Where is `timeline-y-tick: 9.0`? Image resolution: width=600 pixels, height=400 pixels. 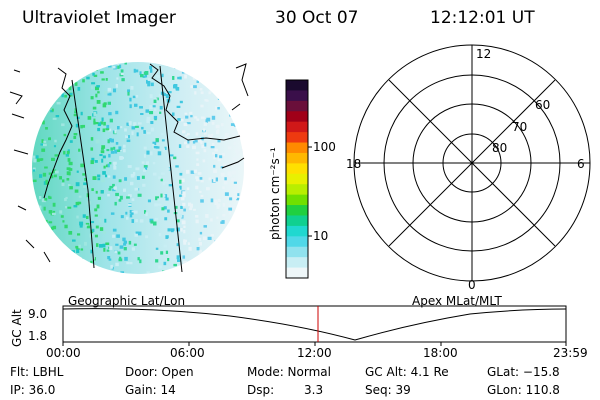
timeline-y-tick: 9.0 is located at coordinates (38, 314).